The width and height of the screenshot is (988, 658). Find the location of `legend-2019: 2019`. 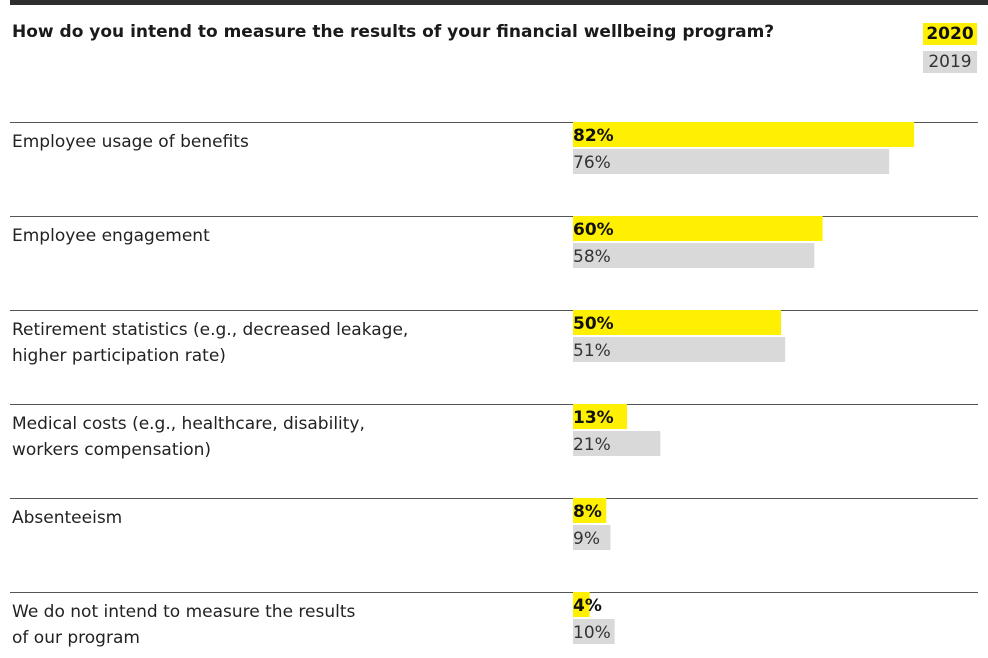

legend-2019: 2019 is located at coordinates (950, 62).